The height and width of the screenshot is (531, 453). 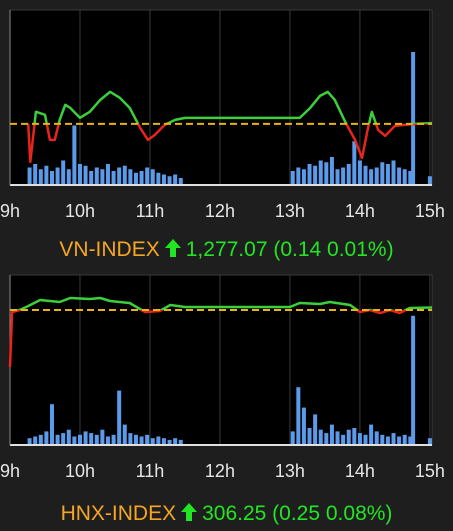 What do you see at coordinates (220, 471) in the screenshot?
I see `x-tick-label: 12h` at bounding box center [220, 471].